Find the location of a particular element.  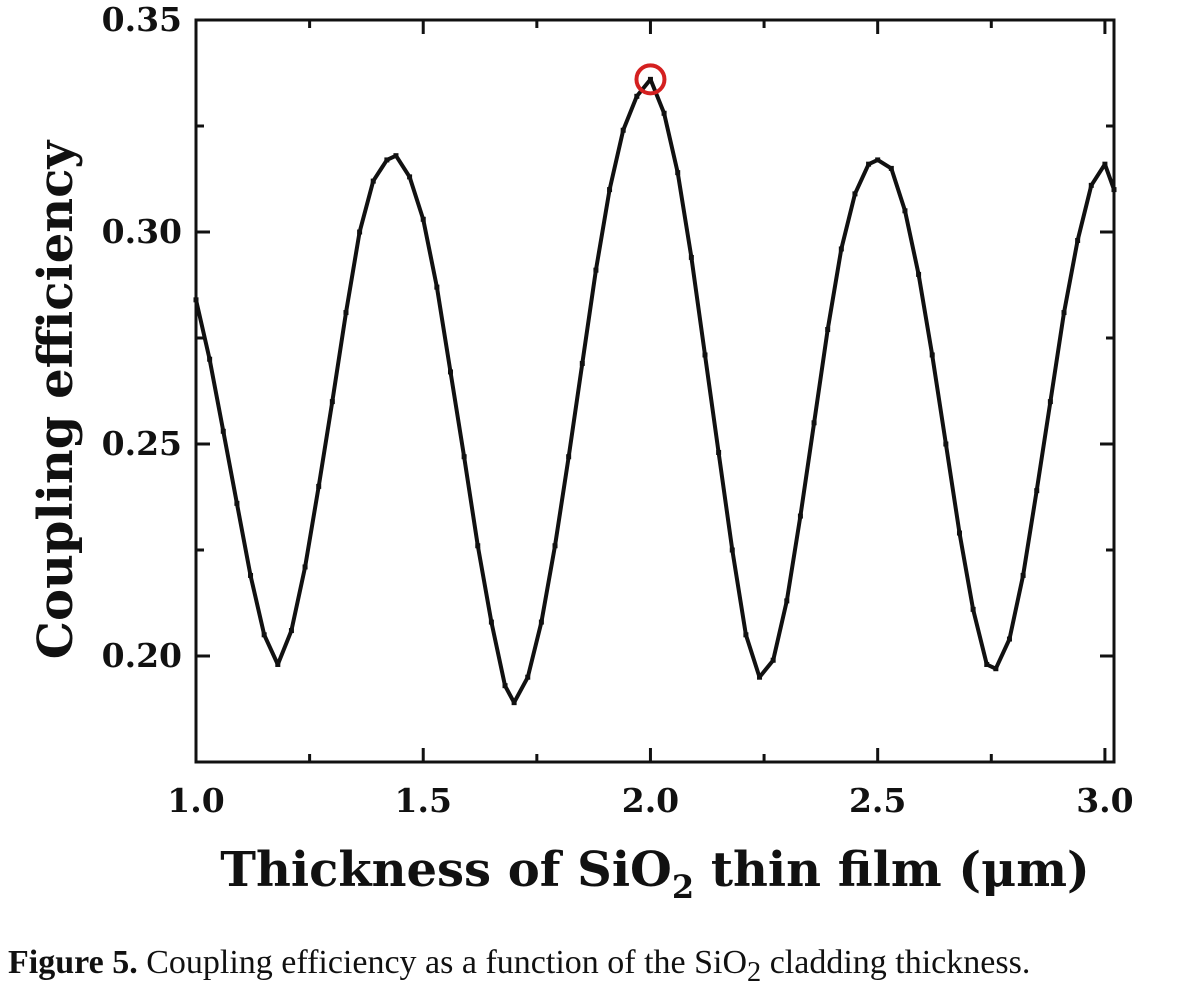

y-axis-title: Coupling efficiency is located at coordinates (56, 399).